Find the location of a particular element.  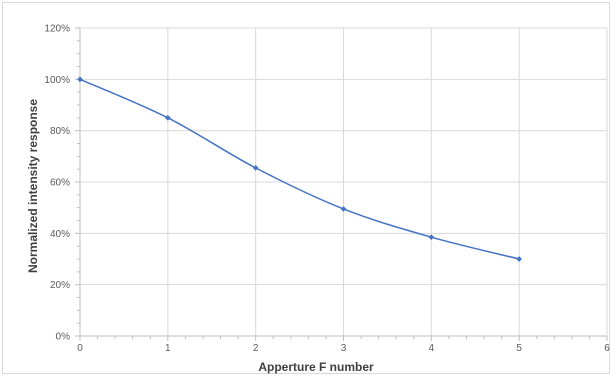

y-tick-label: 60% is located at coordinates (60, 183).